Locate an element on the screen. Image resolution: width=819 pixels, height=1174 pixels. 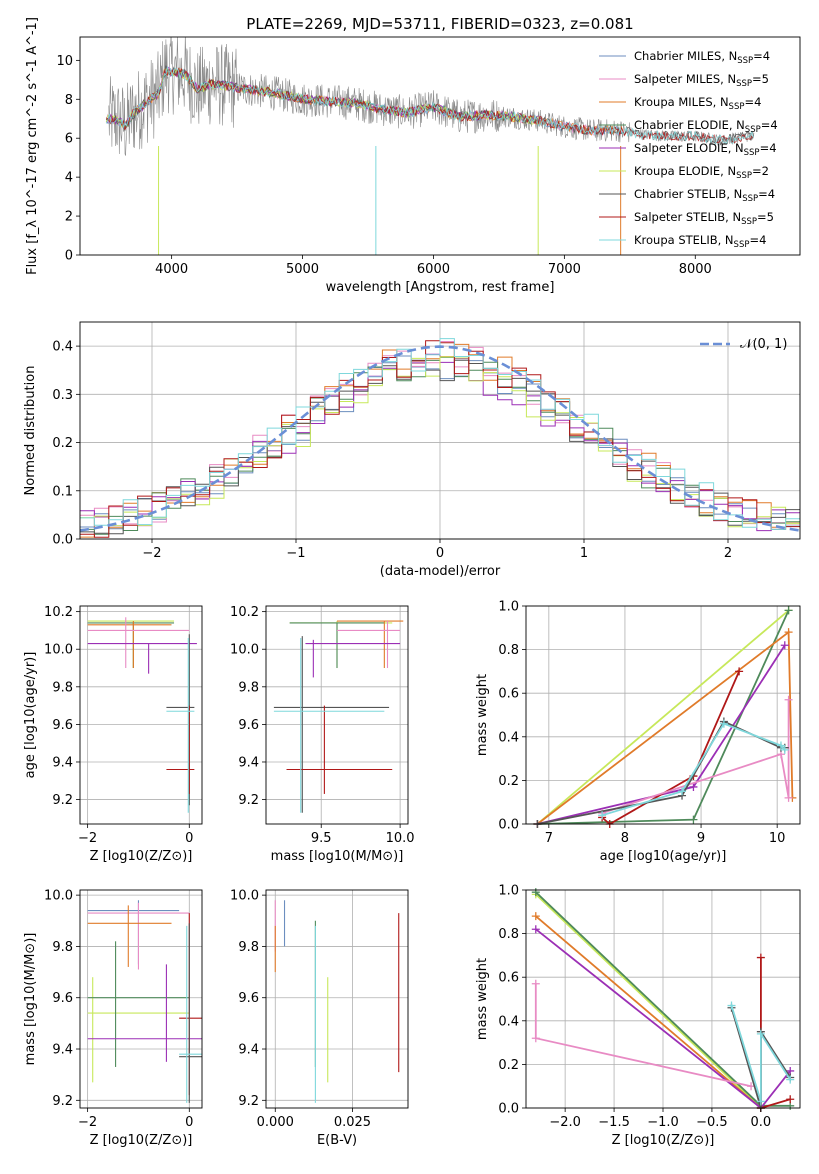
legend-label: Chabrier STELIB, NSSP=4 is located at coordinates (704, 195).